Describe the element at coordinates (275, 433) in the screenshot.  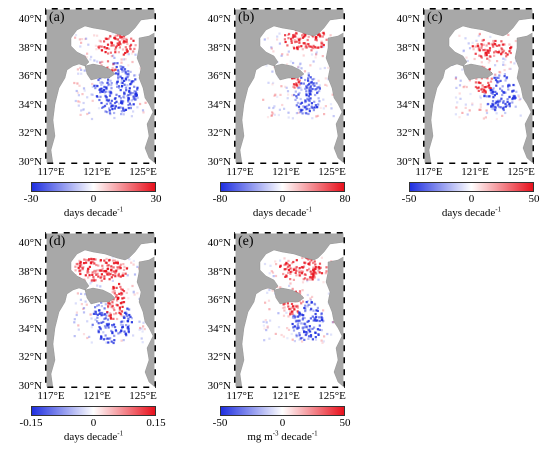
I see `unit-exponent: -3` at that location.